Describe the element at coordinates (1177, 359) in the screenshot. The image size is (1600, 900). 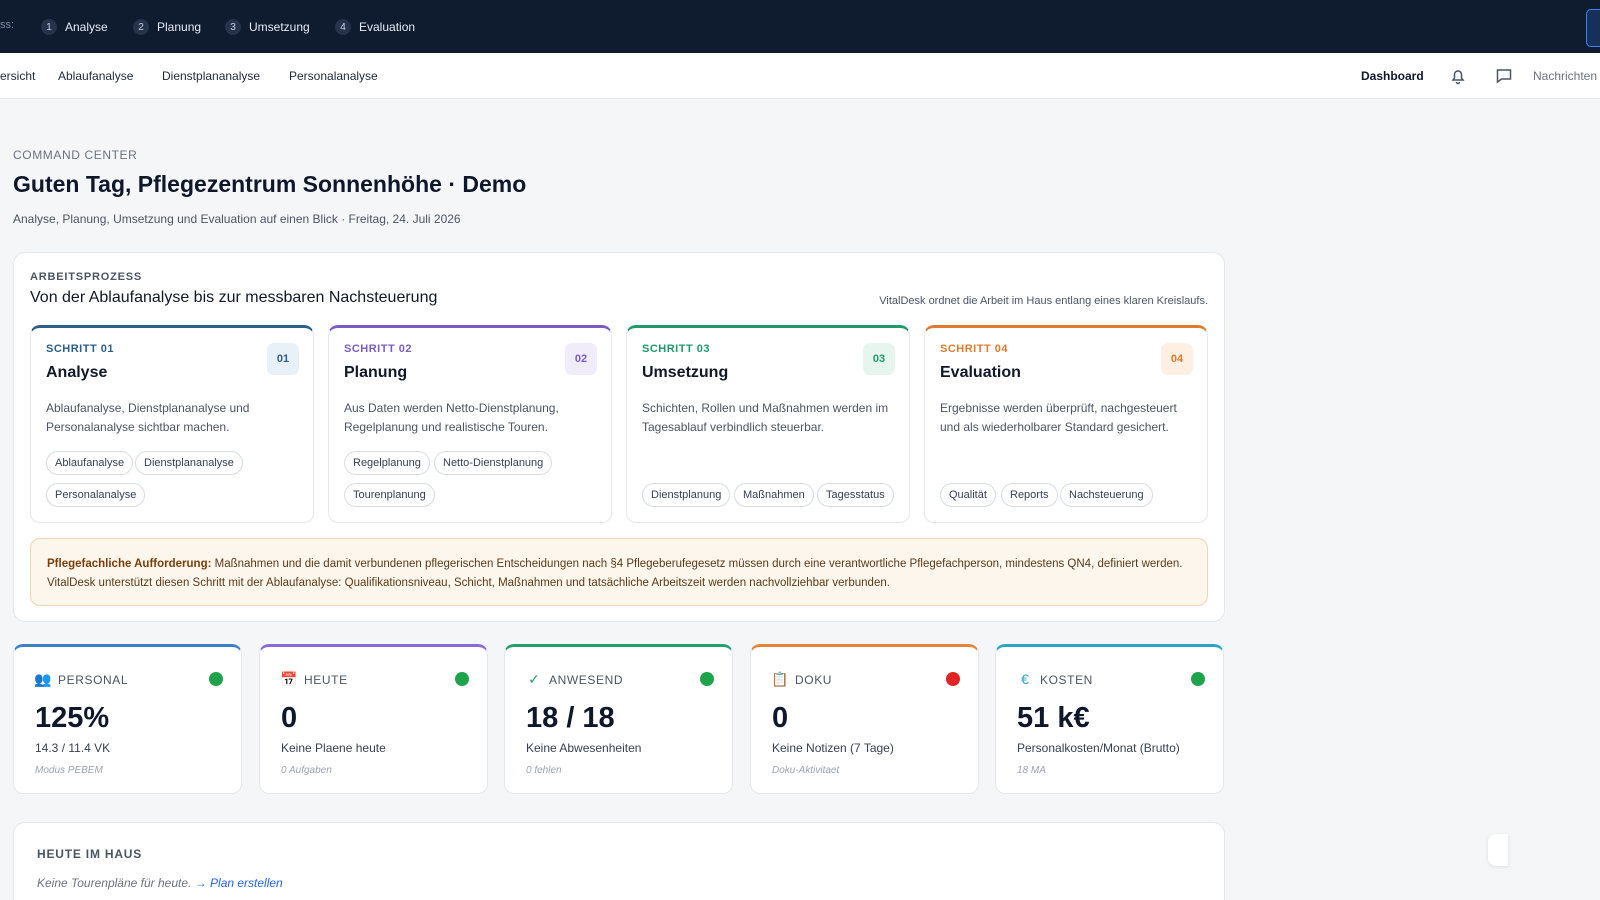
I see `card-step-badge: 04` at that location.